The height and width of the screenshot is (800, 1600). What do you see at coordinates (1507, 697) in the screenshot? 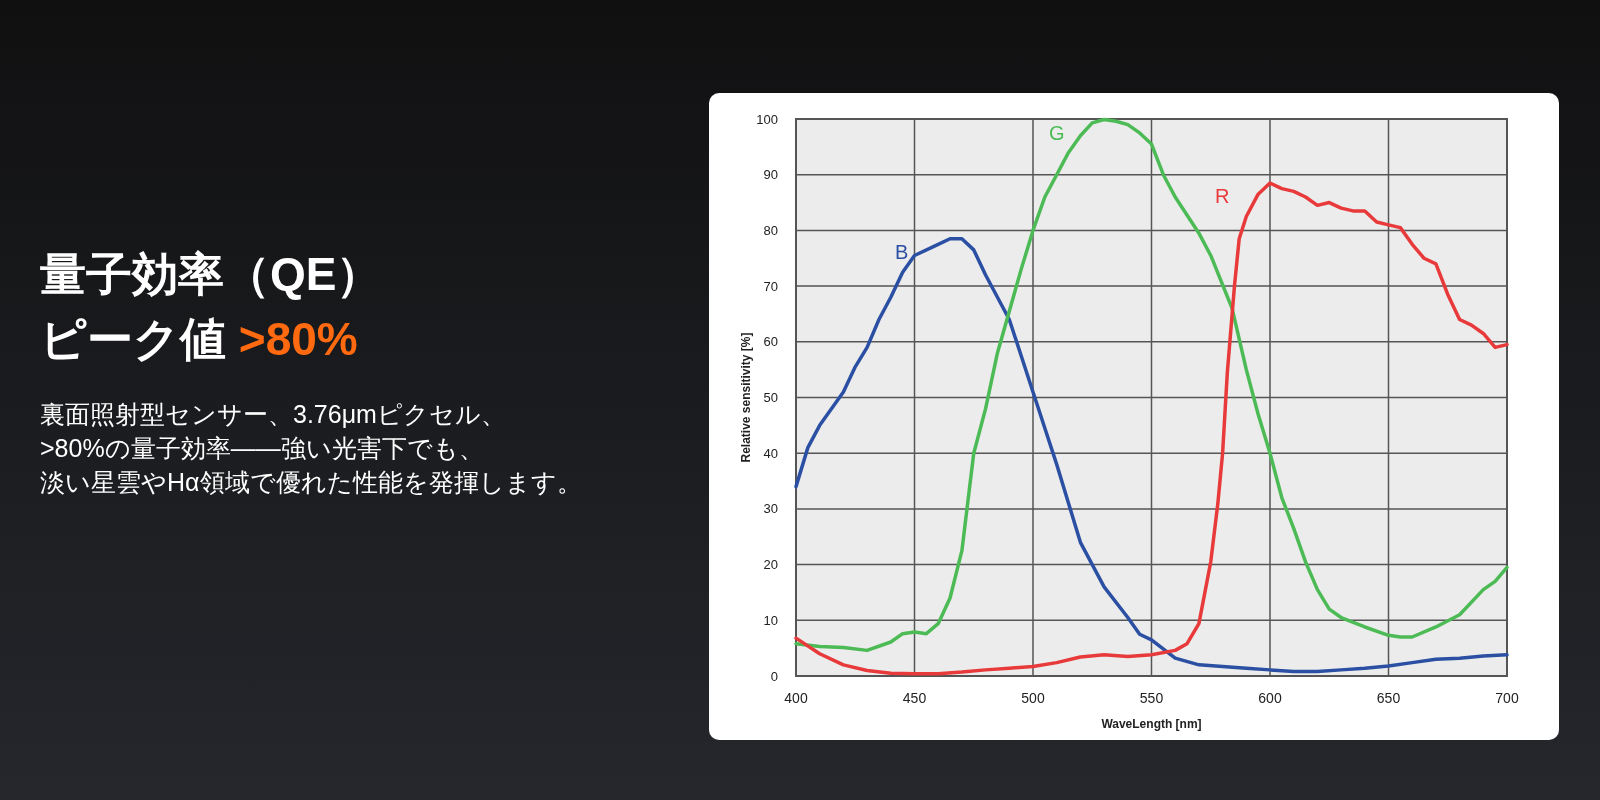
I see `x-tick-label: 700` at bounding box center [1507, 697].